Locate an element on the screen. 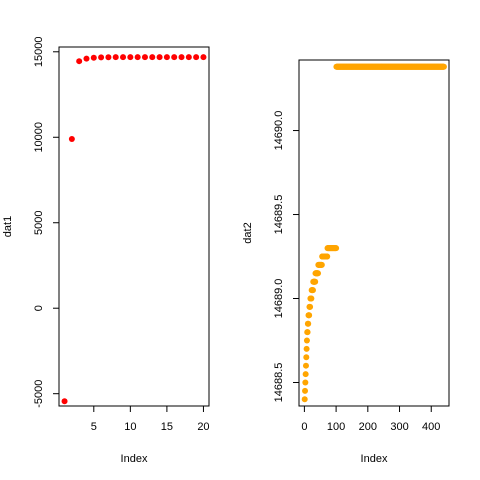  x-tick-label: 10 is located at coordinates (130, 427).